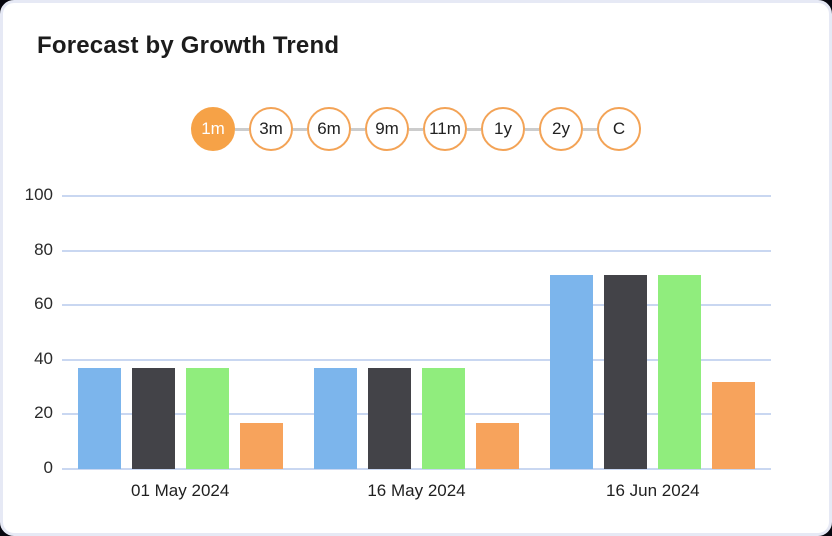  Describe the element at coordinates (329, 129) in the screenshot. I see `period-option-6m: 6m` at that location.